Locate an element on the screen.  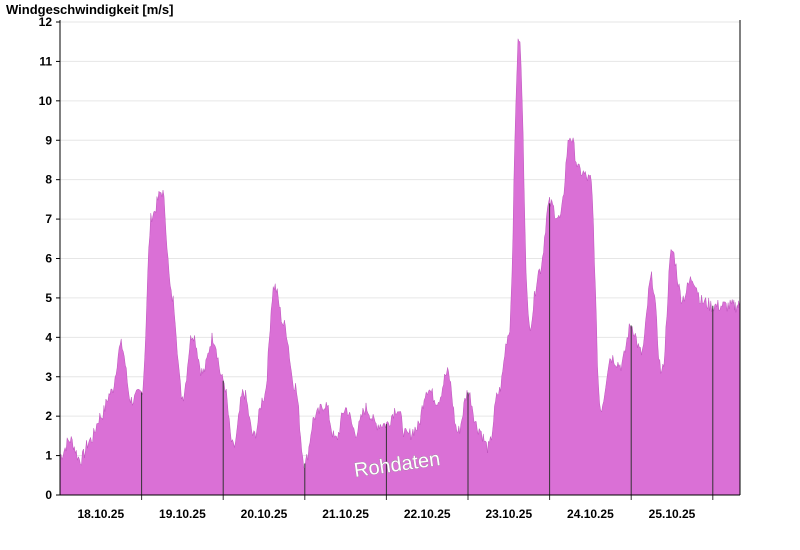
y-tick-label-4: 4 is located at coordinates (48, 337).